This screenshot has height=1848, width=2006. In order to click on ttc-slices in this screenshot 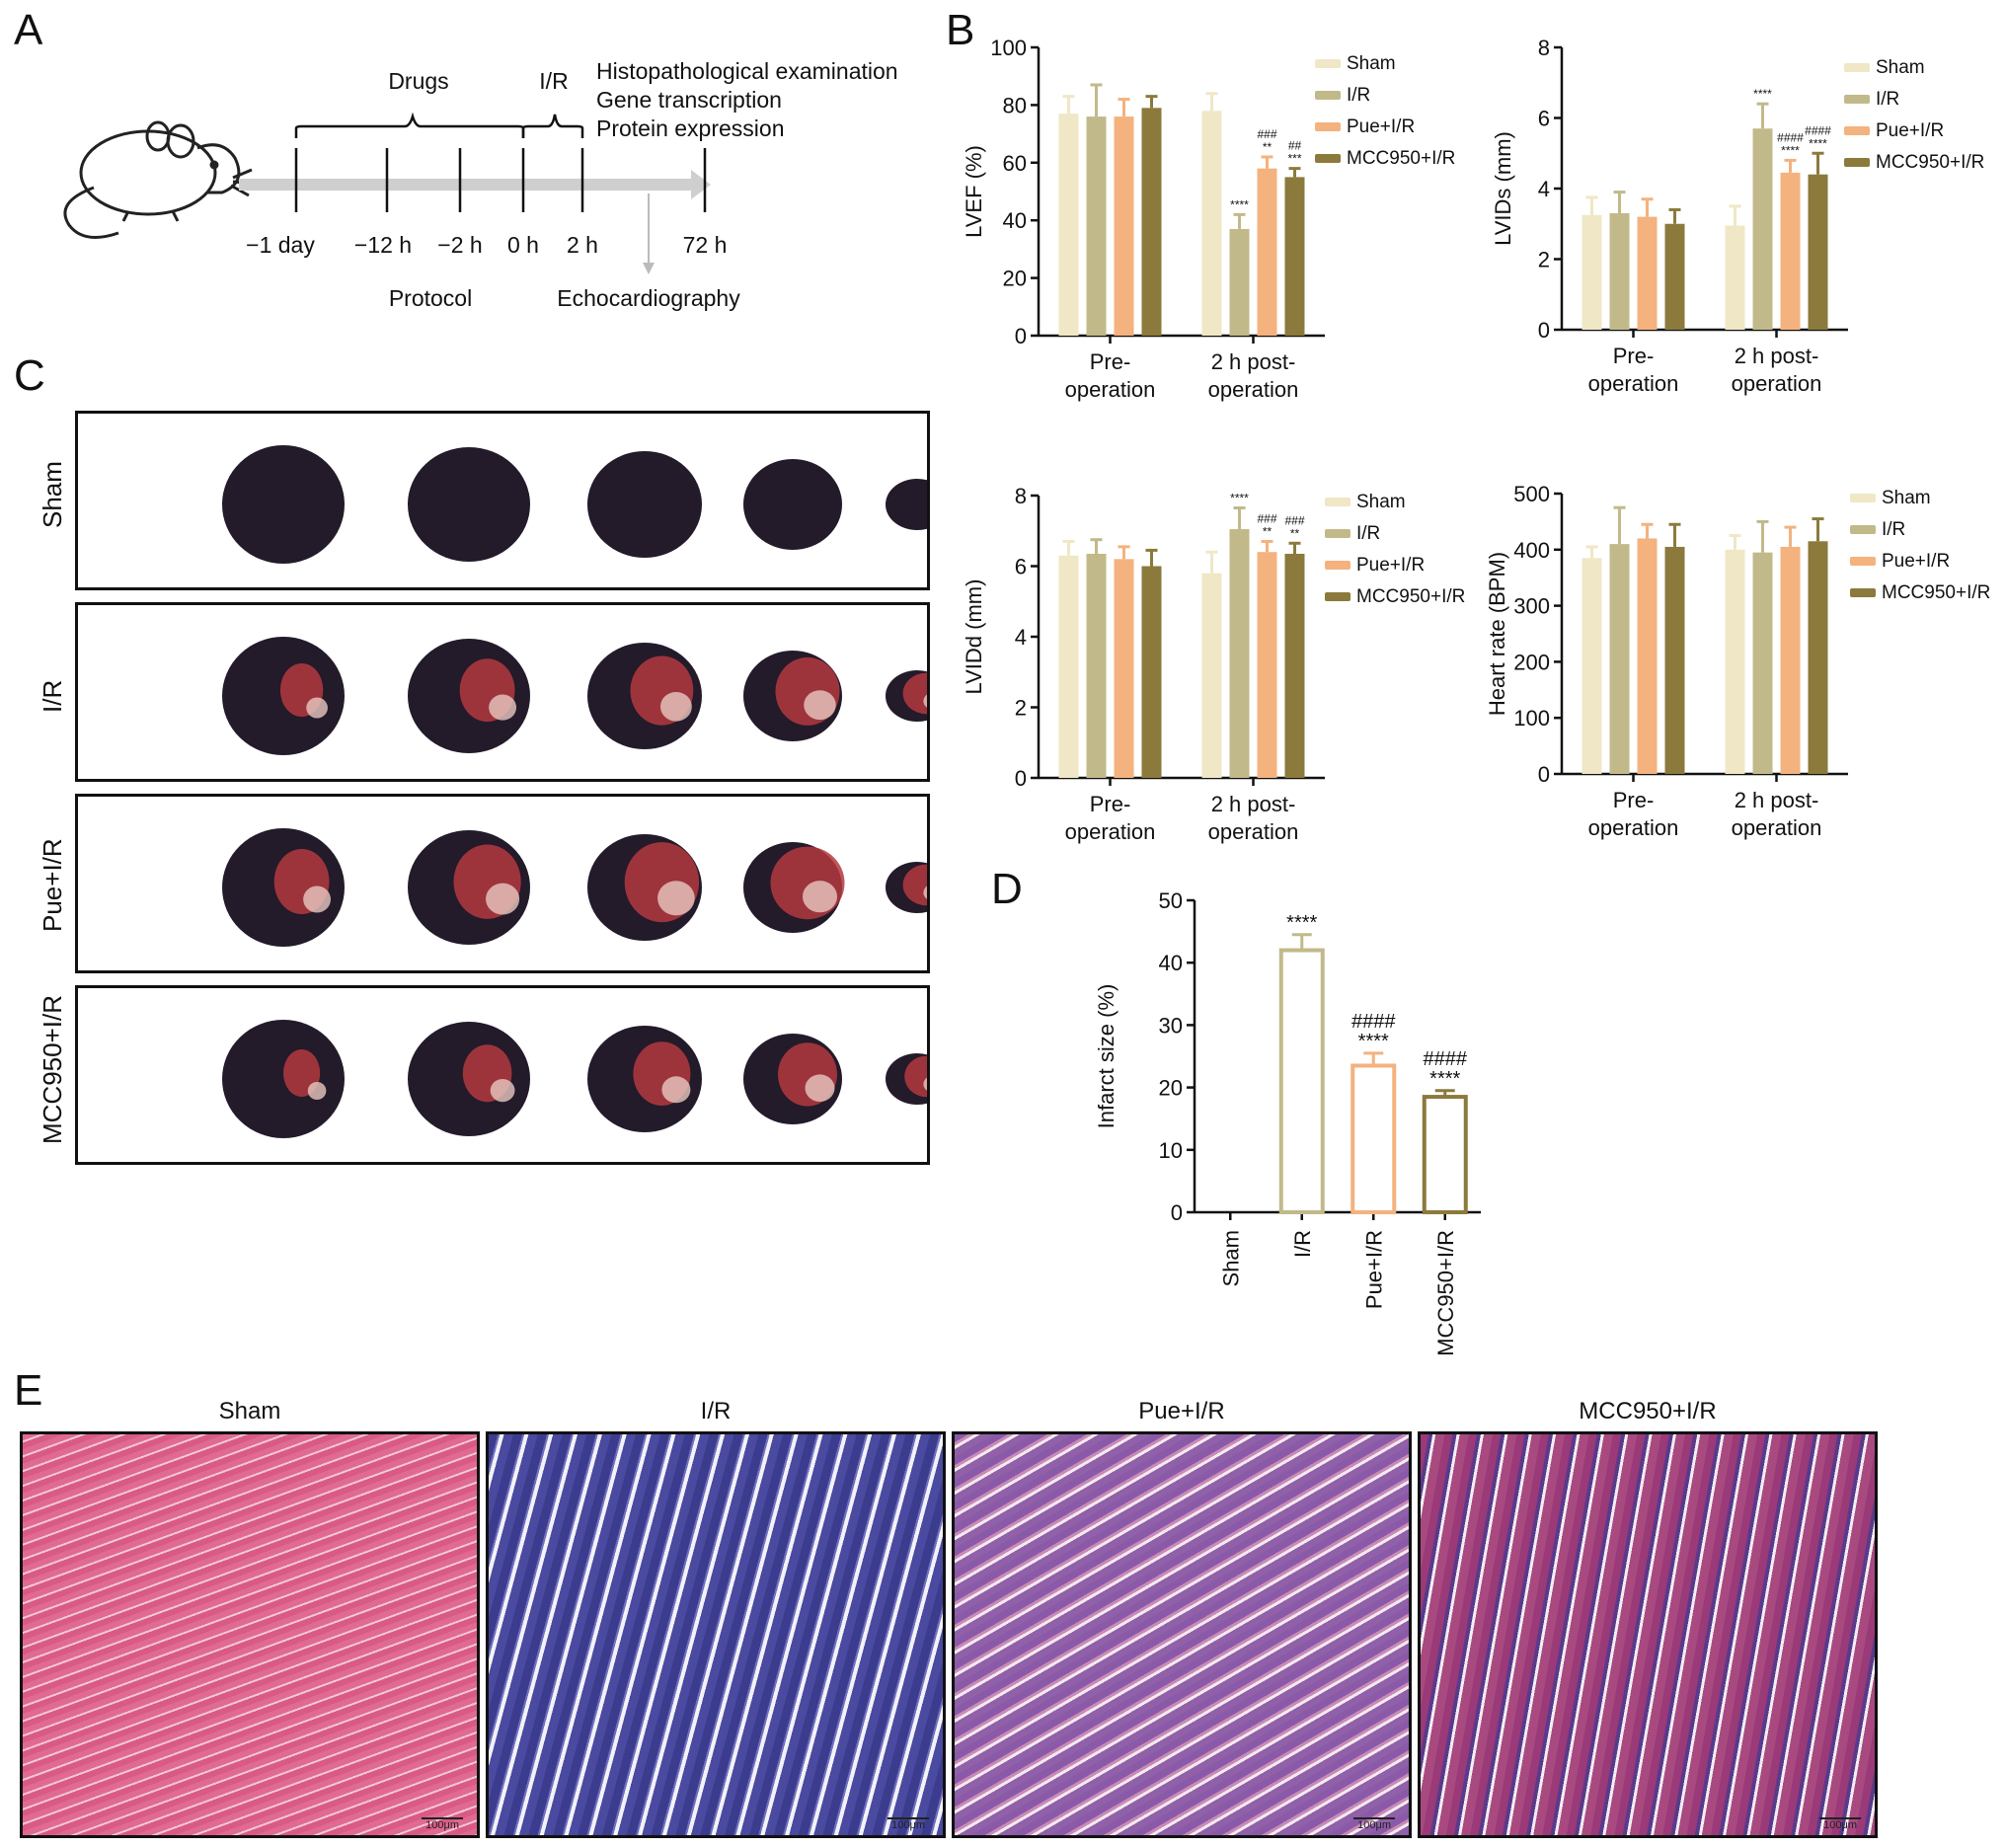, I will do `click(574, 696)`.